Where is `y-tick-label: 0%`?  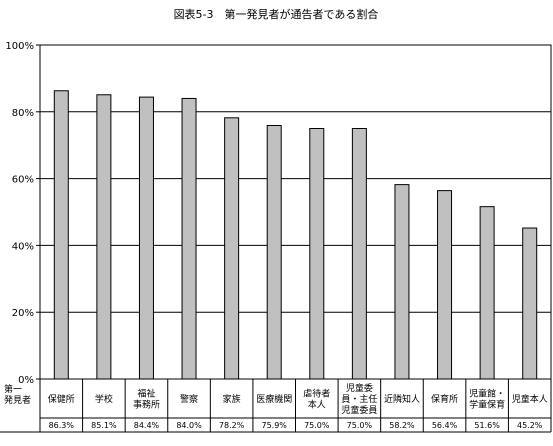 y-tick-label: 0% is located at coordinates (26, 380).